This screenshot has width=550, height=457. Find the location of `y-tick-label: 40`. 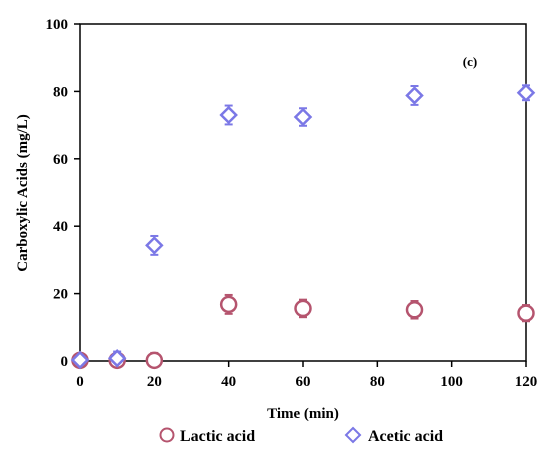

y-tick-label: 40 is located at coordinates (60, 227).